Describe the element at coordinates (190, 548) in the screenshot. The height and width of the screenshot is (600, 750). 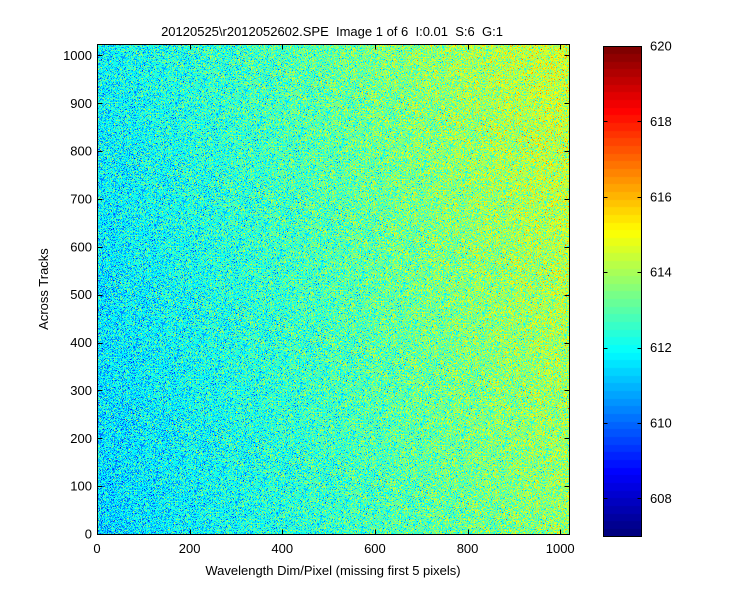
I see `x-tick-label: 200` at that location.